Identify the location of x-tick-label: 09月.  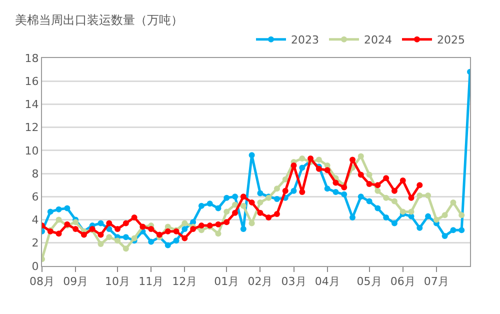
(75, 281).